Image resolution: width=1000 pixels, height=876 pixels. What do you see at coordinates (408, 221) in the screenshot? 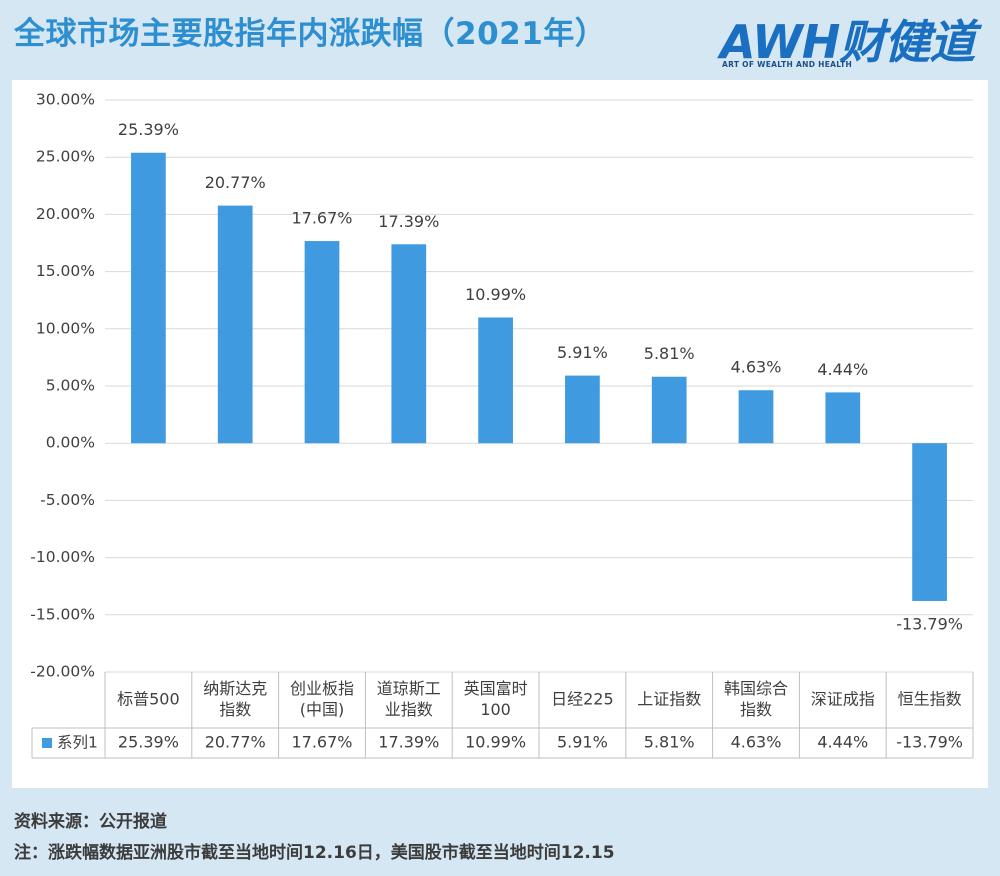
I see `data-label: 17.39%` at bounding box center [408, 221].